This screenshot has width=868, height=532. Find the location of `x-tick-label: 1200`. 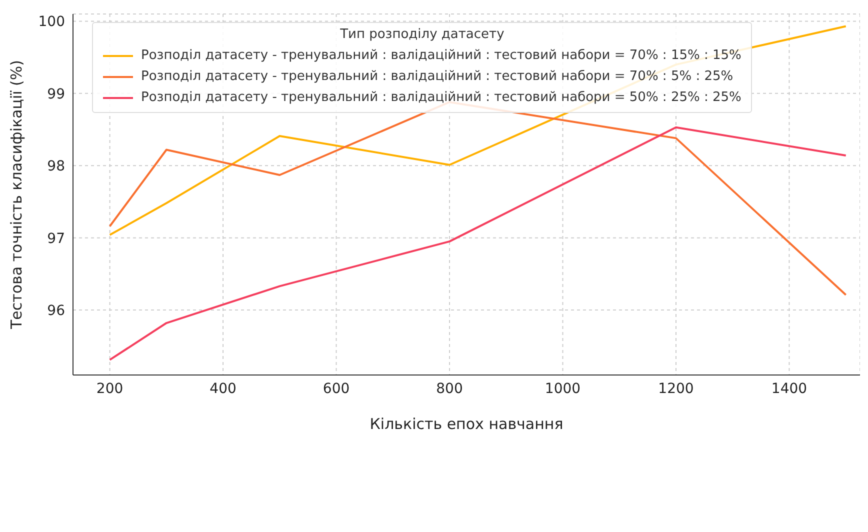

x-tick-label: 1200 is located at coordinates (676, 388).